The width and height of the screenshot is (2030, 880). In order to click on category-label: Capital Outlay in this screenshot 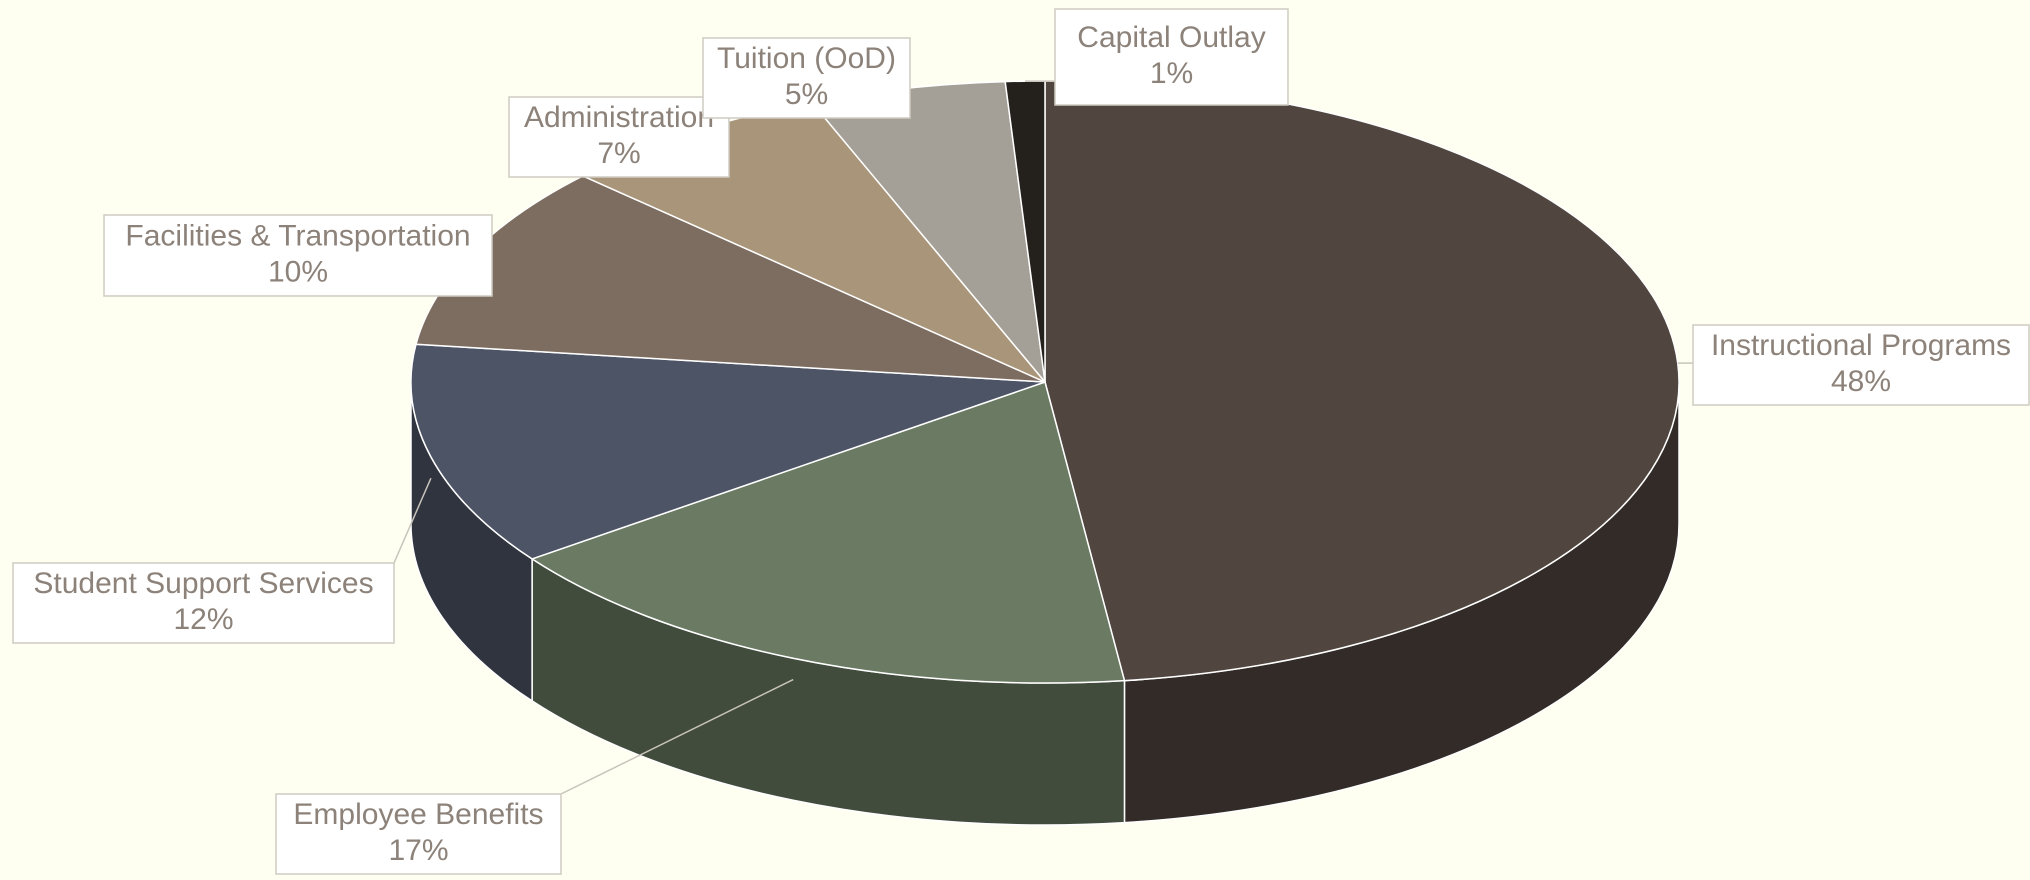, I will do `click(1171, 37)`.